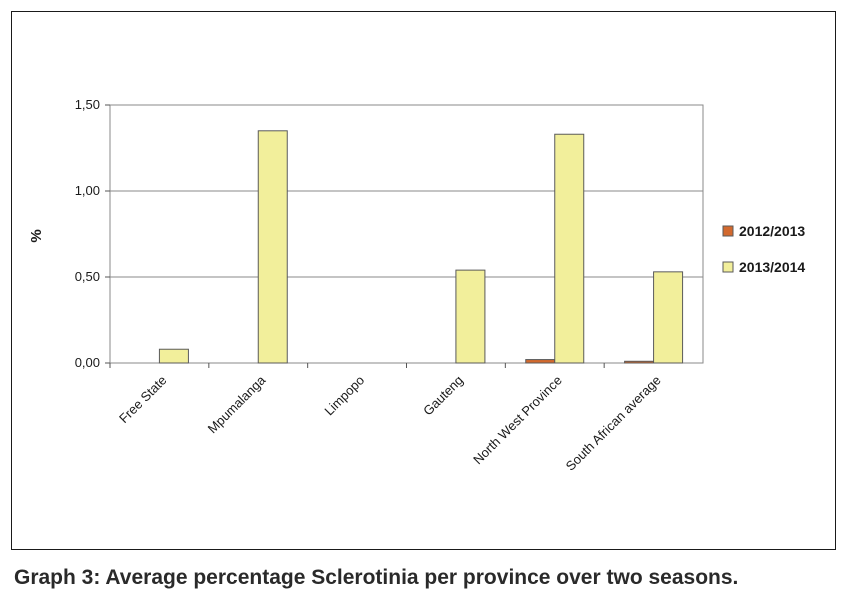 Image resolution: width=850 pixels, height=611 pixels. Describe the element at coordinates (443, 396) in the screenshot. I see `x-tick-label: Gauteng` at that location.